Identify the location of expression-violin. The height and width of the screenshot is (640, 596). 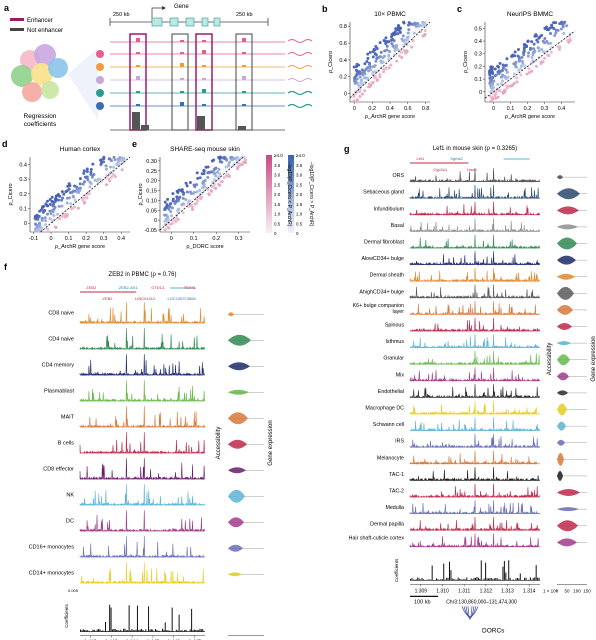
(568, 509).